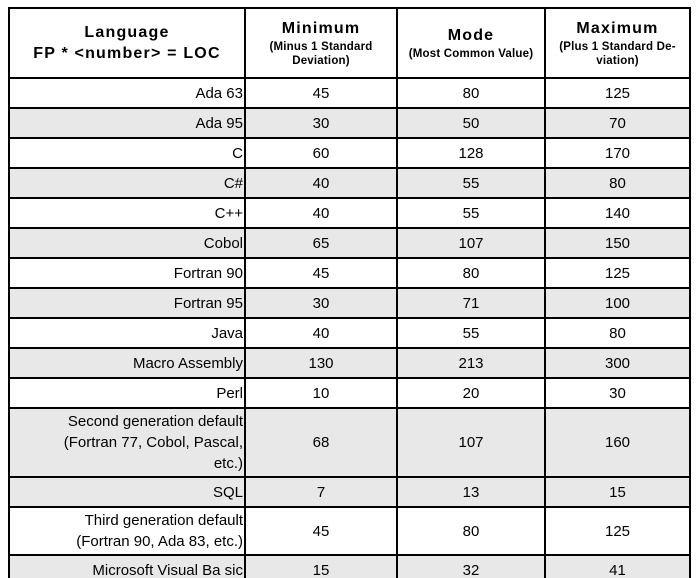 The width and height of the screenshot is (697, 578). What do you see at coordinates (471, 54) in the screenshot?
I see `mode-header-subtitle: (Most Common Value)` at bounding box center [471, 54].